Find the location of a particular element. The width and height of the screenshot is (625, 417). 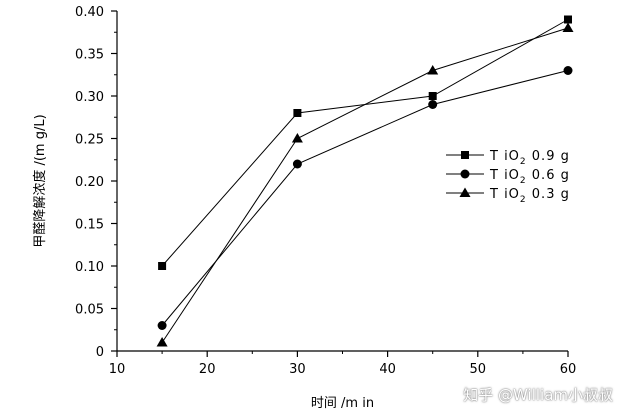

y-tick-label: 0.20 is located at coordinates (89, 182).